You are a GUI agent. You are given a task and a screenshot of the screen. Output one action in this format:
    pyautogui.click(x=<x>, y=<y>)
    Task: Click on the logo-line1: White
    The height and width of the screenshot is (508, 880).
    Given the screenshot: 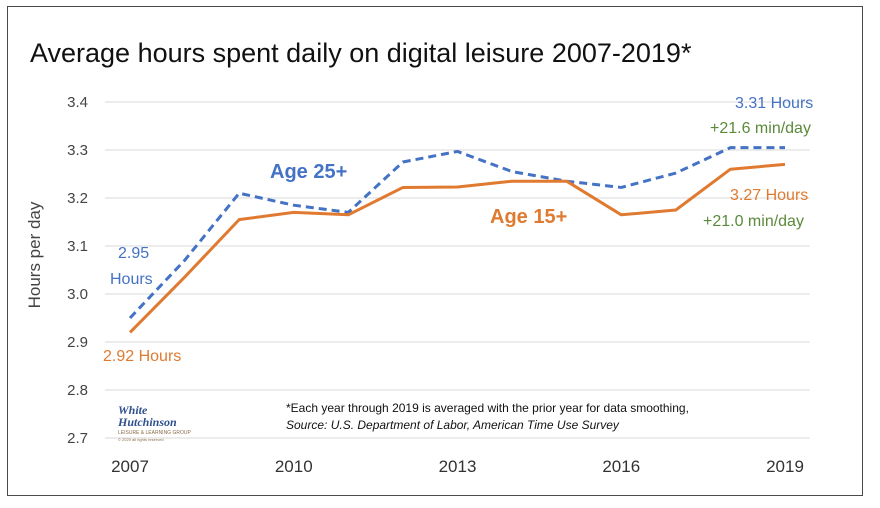 What is the action you would take?
    pyautogui.click(x=133, y=410)
    